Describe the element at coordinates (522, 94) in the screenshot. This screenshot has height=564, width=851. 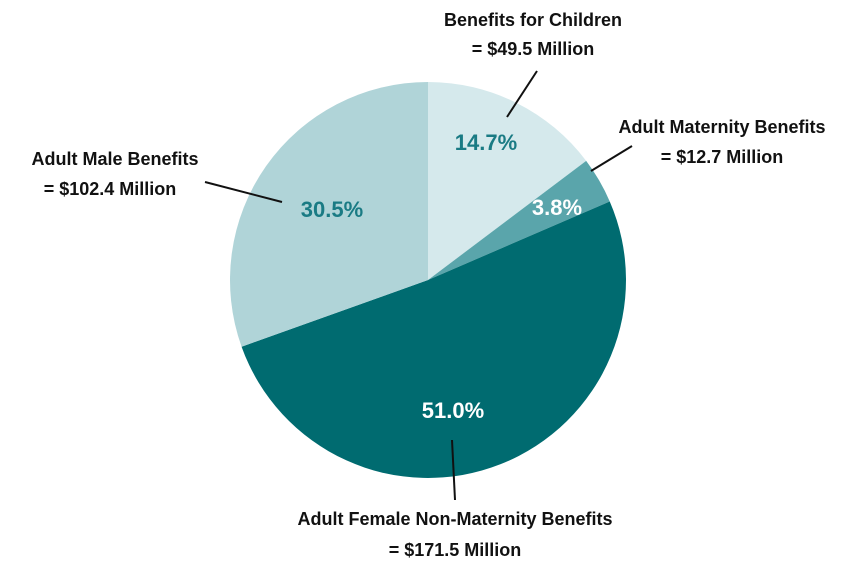
I see `leader-line-children` at that location.